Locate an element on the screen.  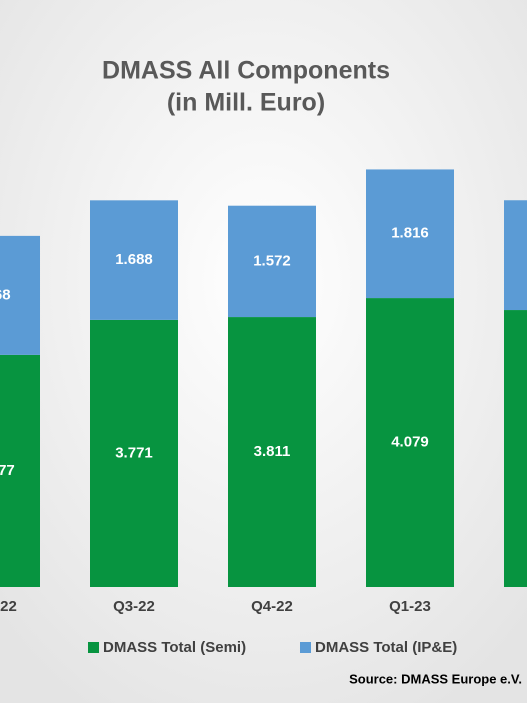
chart-subtitle: (in Mill. Euro) is located at coordinates (246, 103).